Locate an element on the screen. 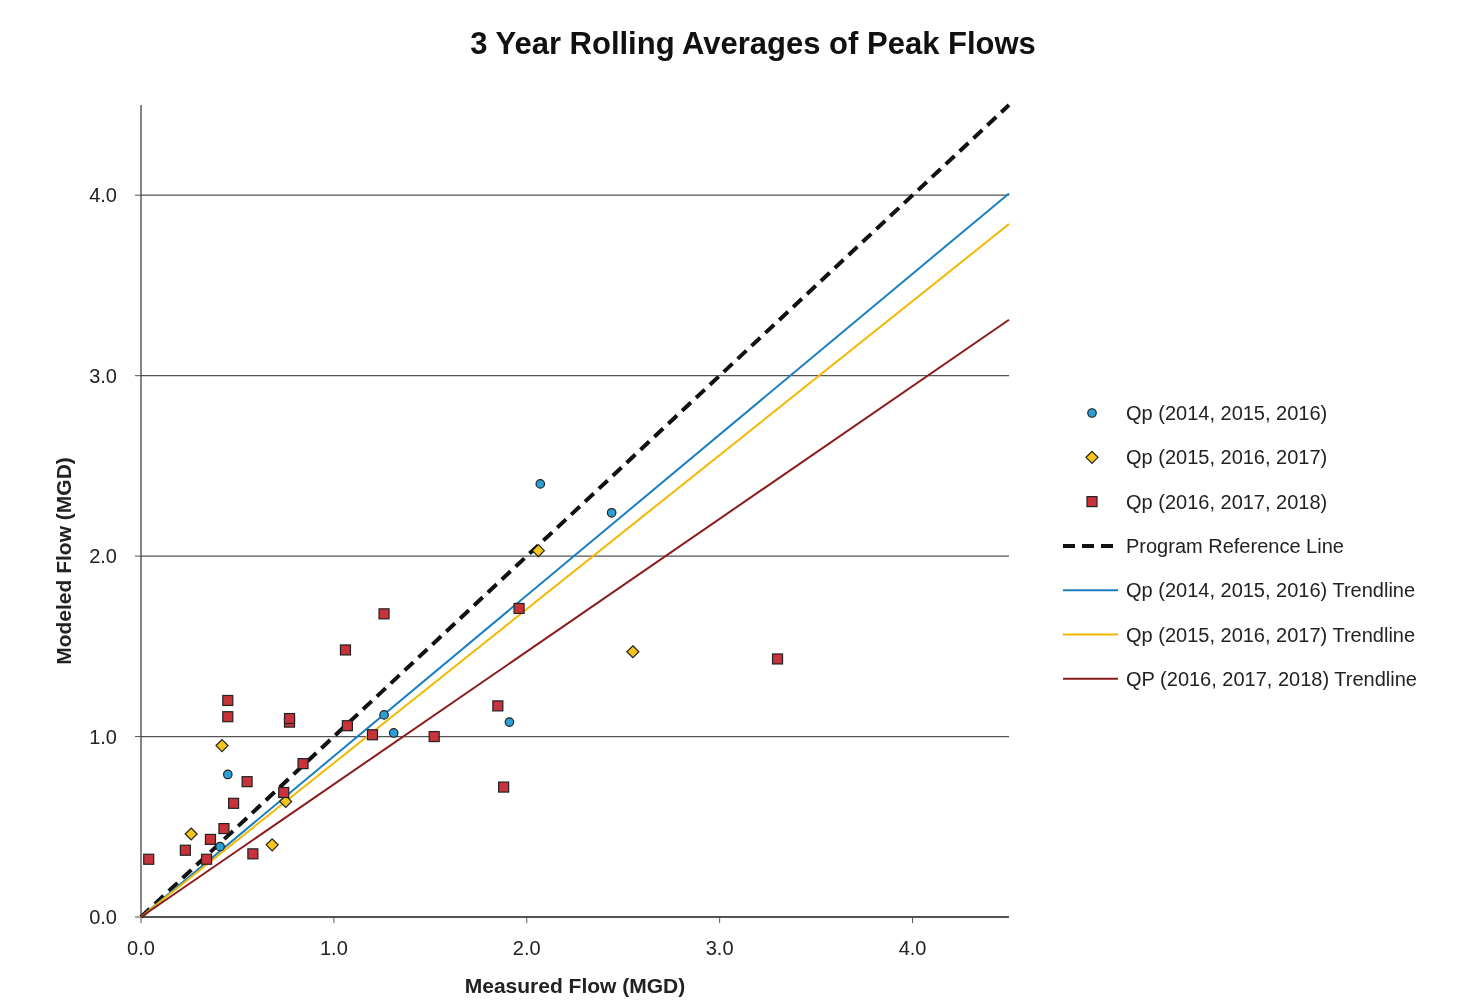  legend-label: Qp (2014, 2015, 2016) Trendline is located at coordinates (1271, 590).